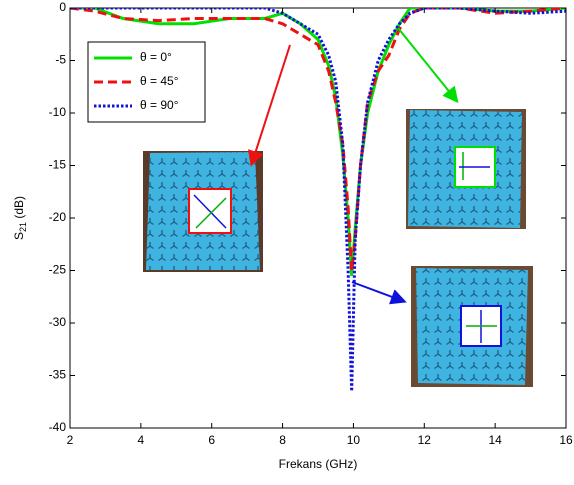 The height and width of the screenshot is (485, 574). Describe the element at coordinates (566, 440) in the screenshot. I see `x-tick-label: 16` at that location.